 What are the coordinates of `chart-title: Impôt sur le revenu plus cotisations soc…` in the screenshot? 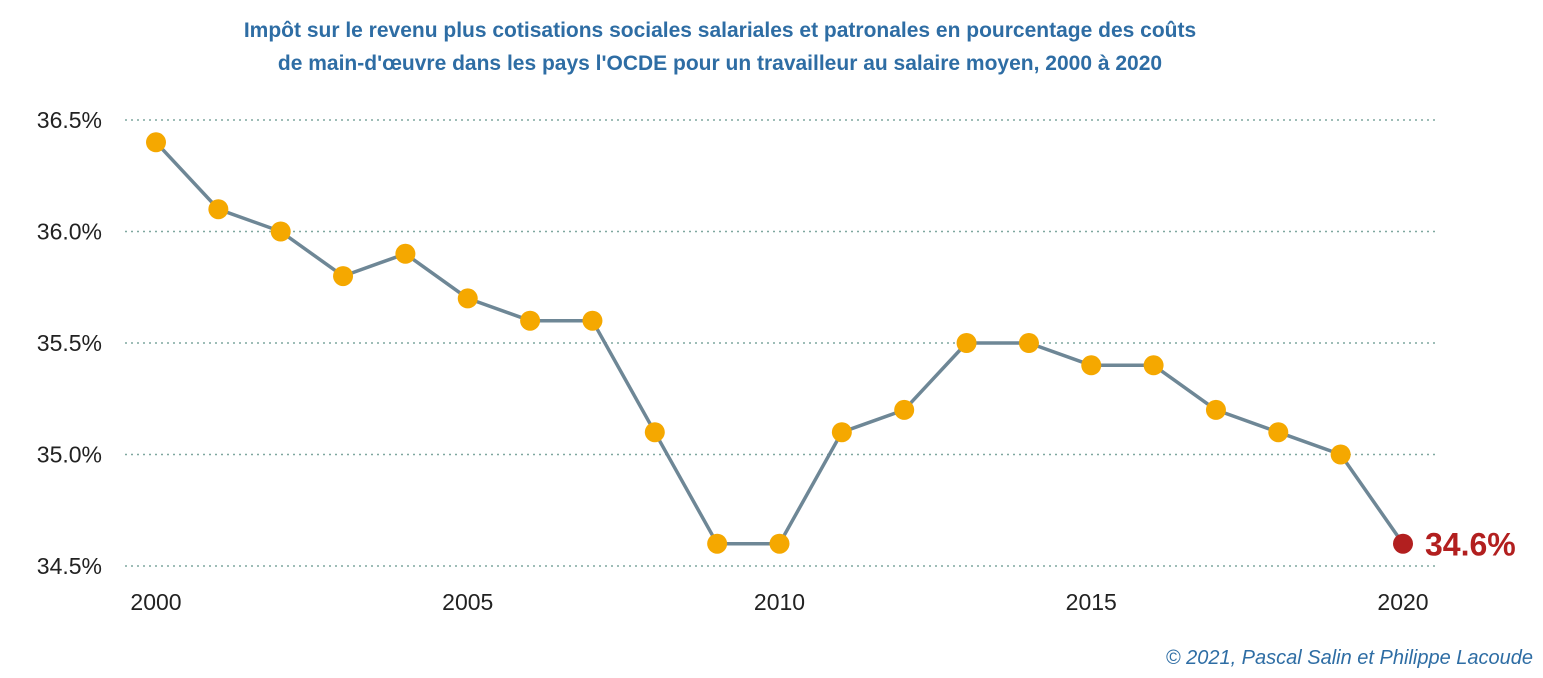 It's located at (720, 47).